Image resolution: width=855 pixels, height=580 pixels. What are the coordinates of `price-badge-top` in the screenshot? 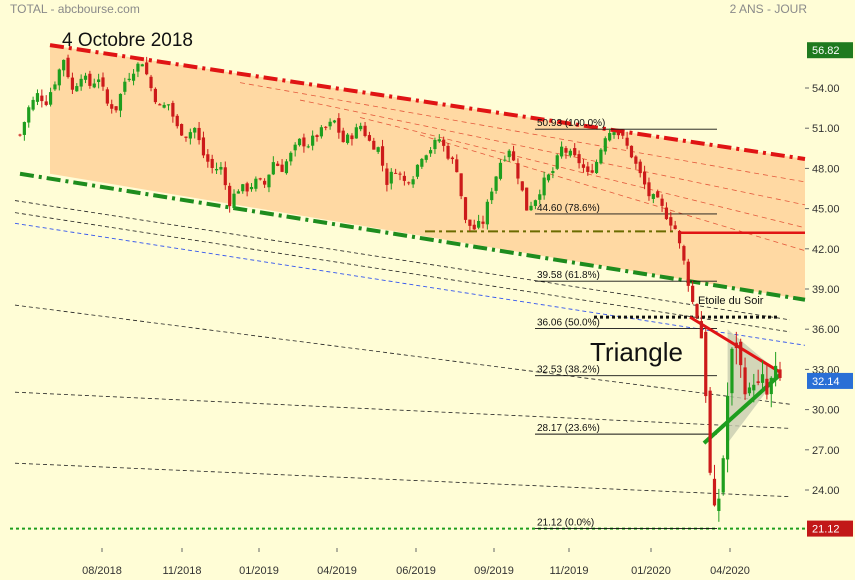 It's located at (830, 50).